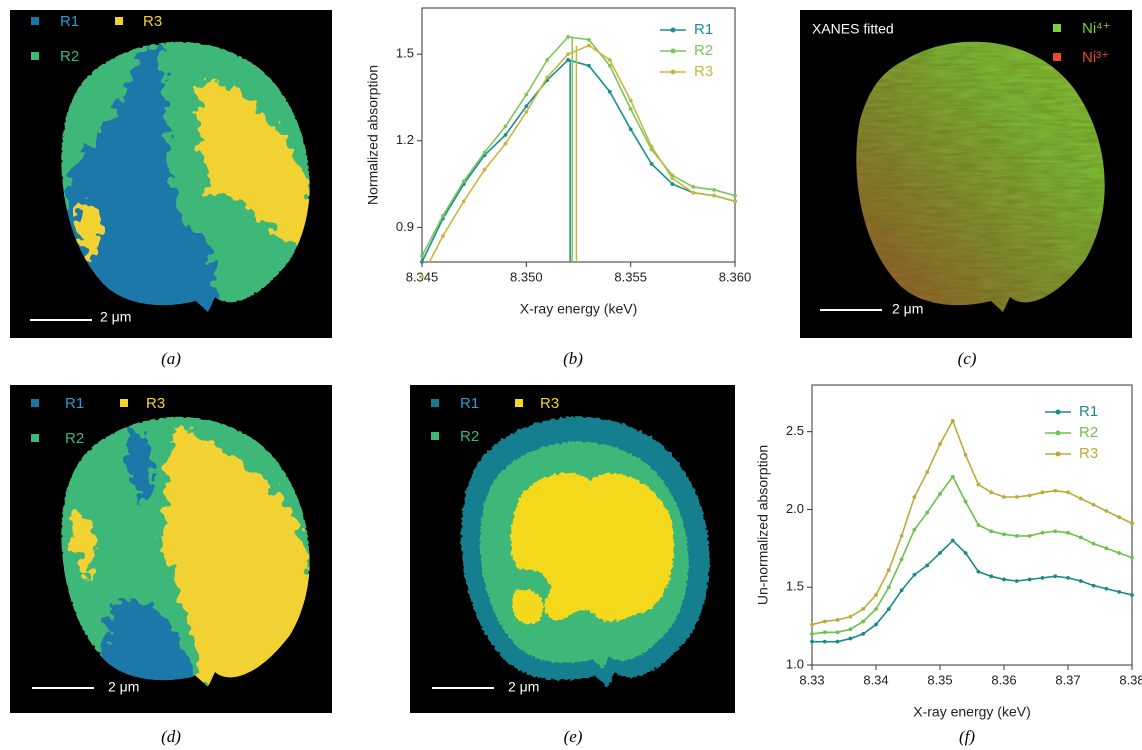 This screenshot has width=1142, height=750. What do you see at coordinates (171, 549) in the screenshot?
I see `panel-d: R1 R3 R2 2 μm` at bounding box center [171, 549].